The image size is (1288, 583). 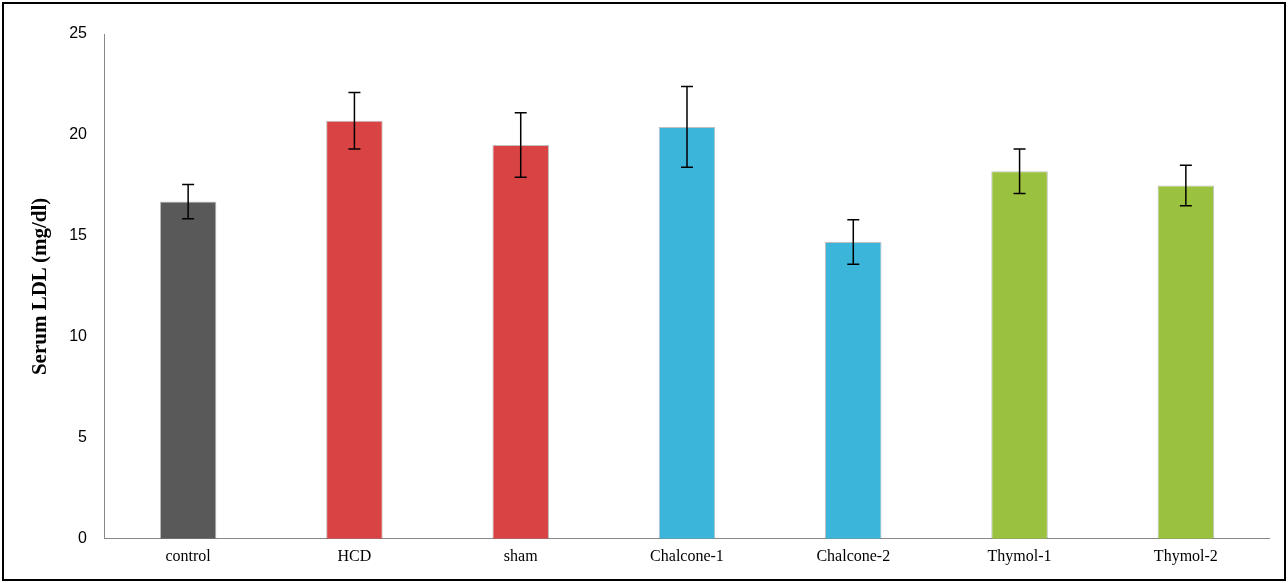 I want to click on y-tick-label: 0, so click(x=83, y=538).